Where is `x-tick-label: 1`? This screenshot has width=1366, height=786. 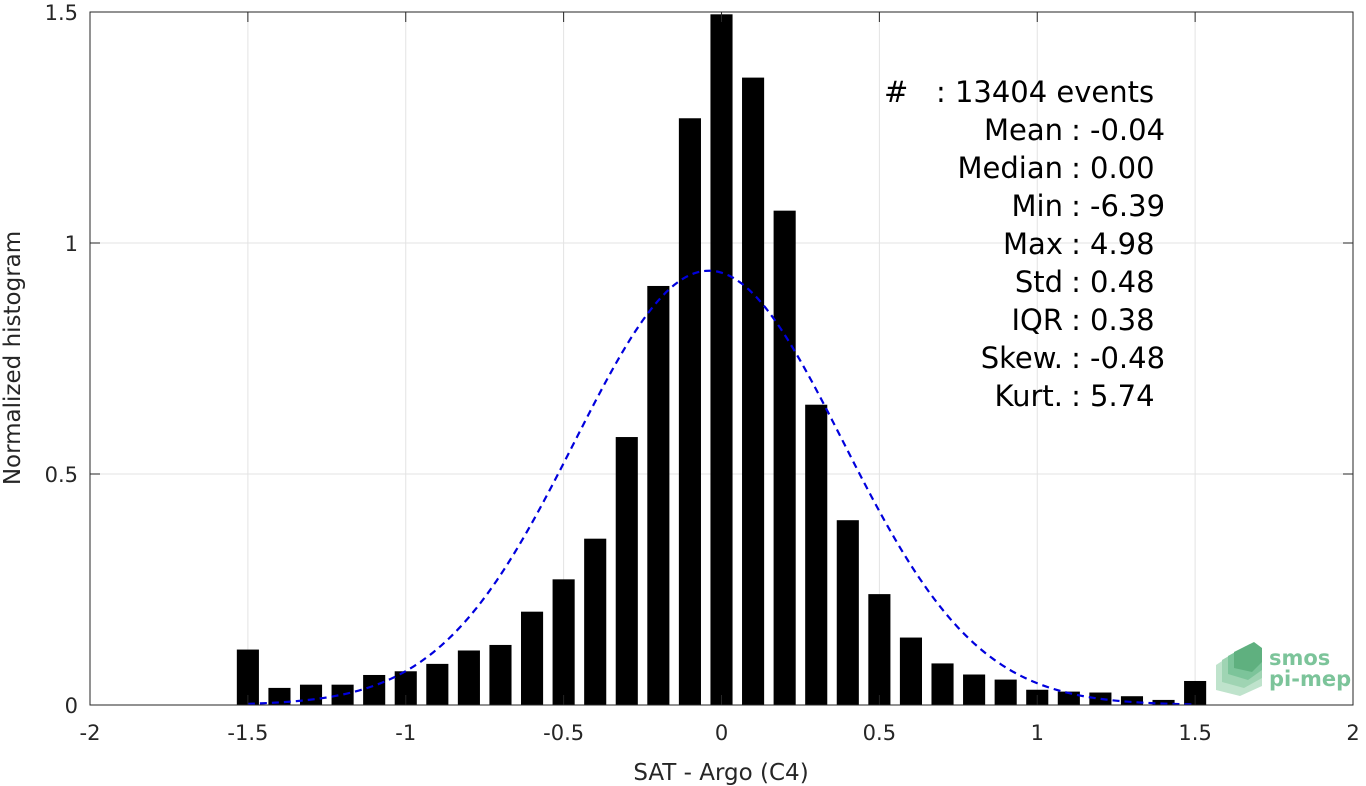
x-tick-label: 1 is located at coordinates (1037, 733).